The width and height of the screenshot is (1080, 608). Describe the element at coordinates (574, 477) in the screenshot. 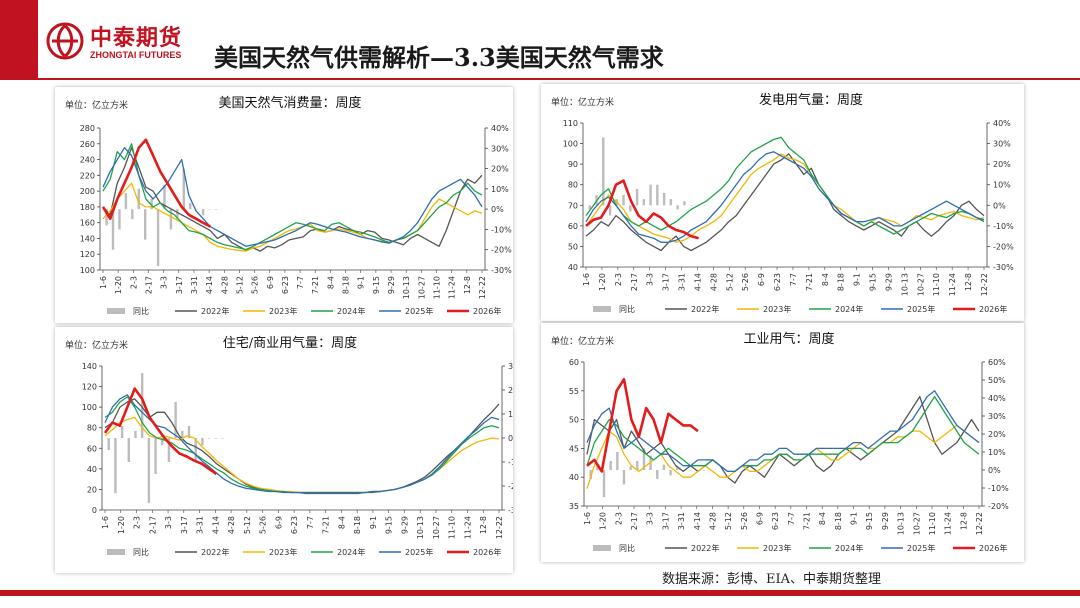

I see `y-tick-label: 40` at that location.